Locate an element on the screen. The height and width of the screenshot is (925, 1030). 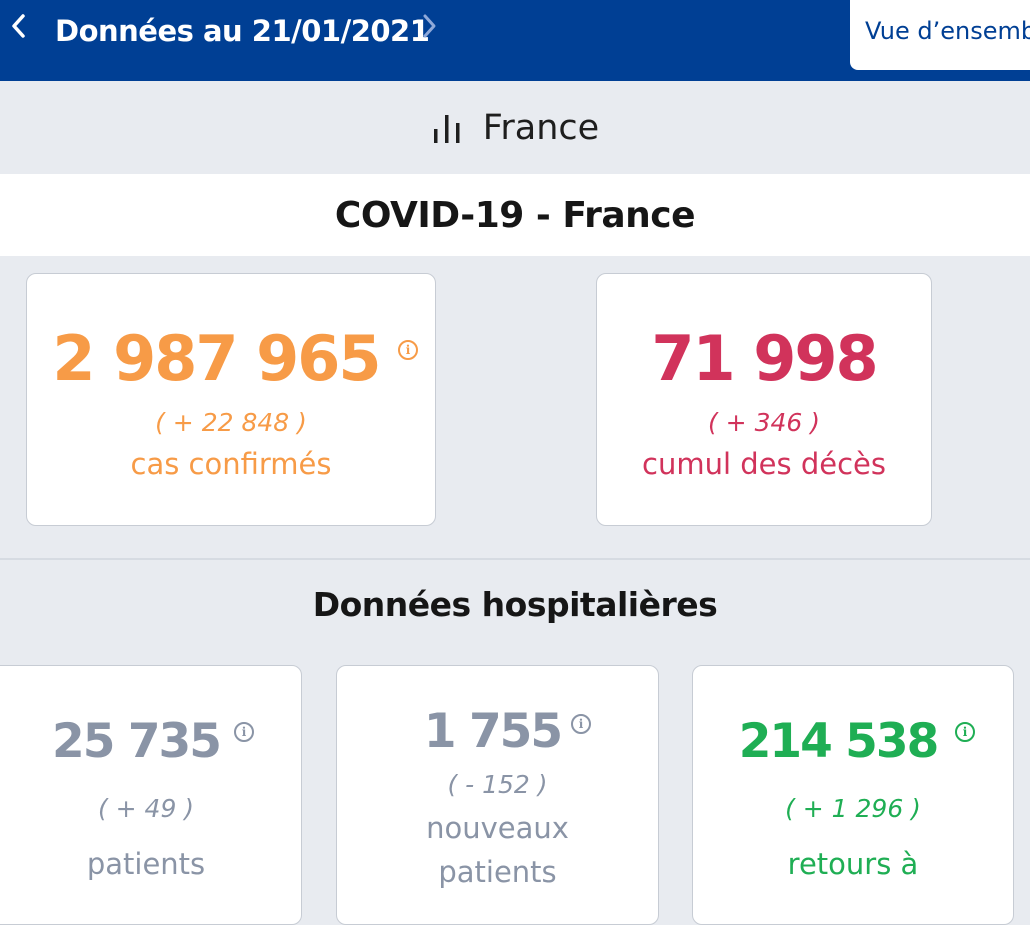
next-date-button is located at coordinates (430, 26).